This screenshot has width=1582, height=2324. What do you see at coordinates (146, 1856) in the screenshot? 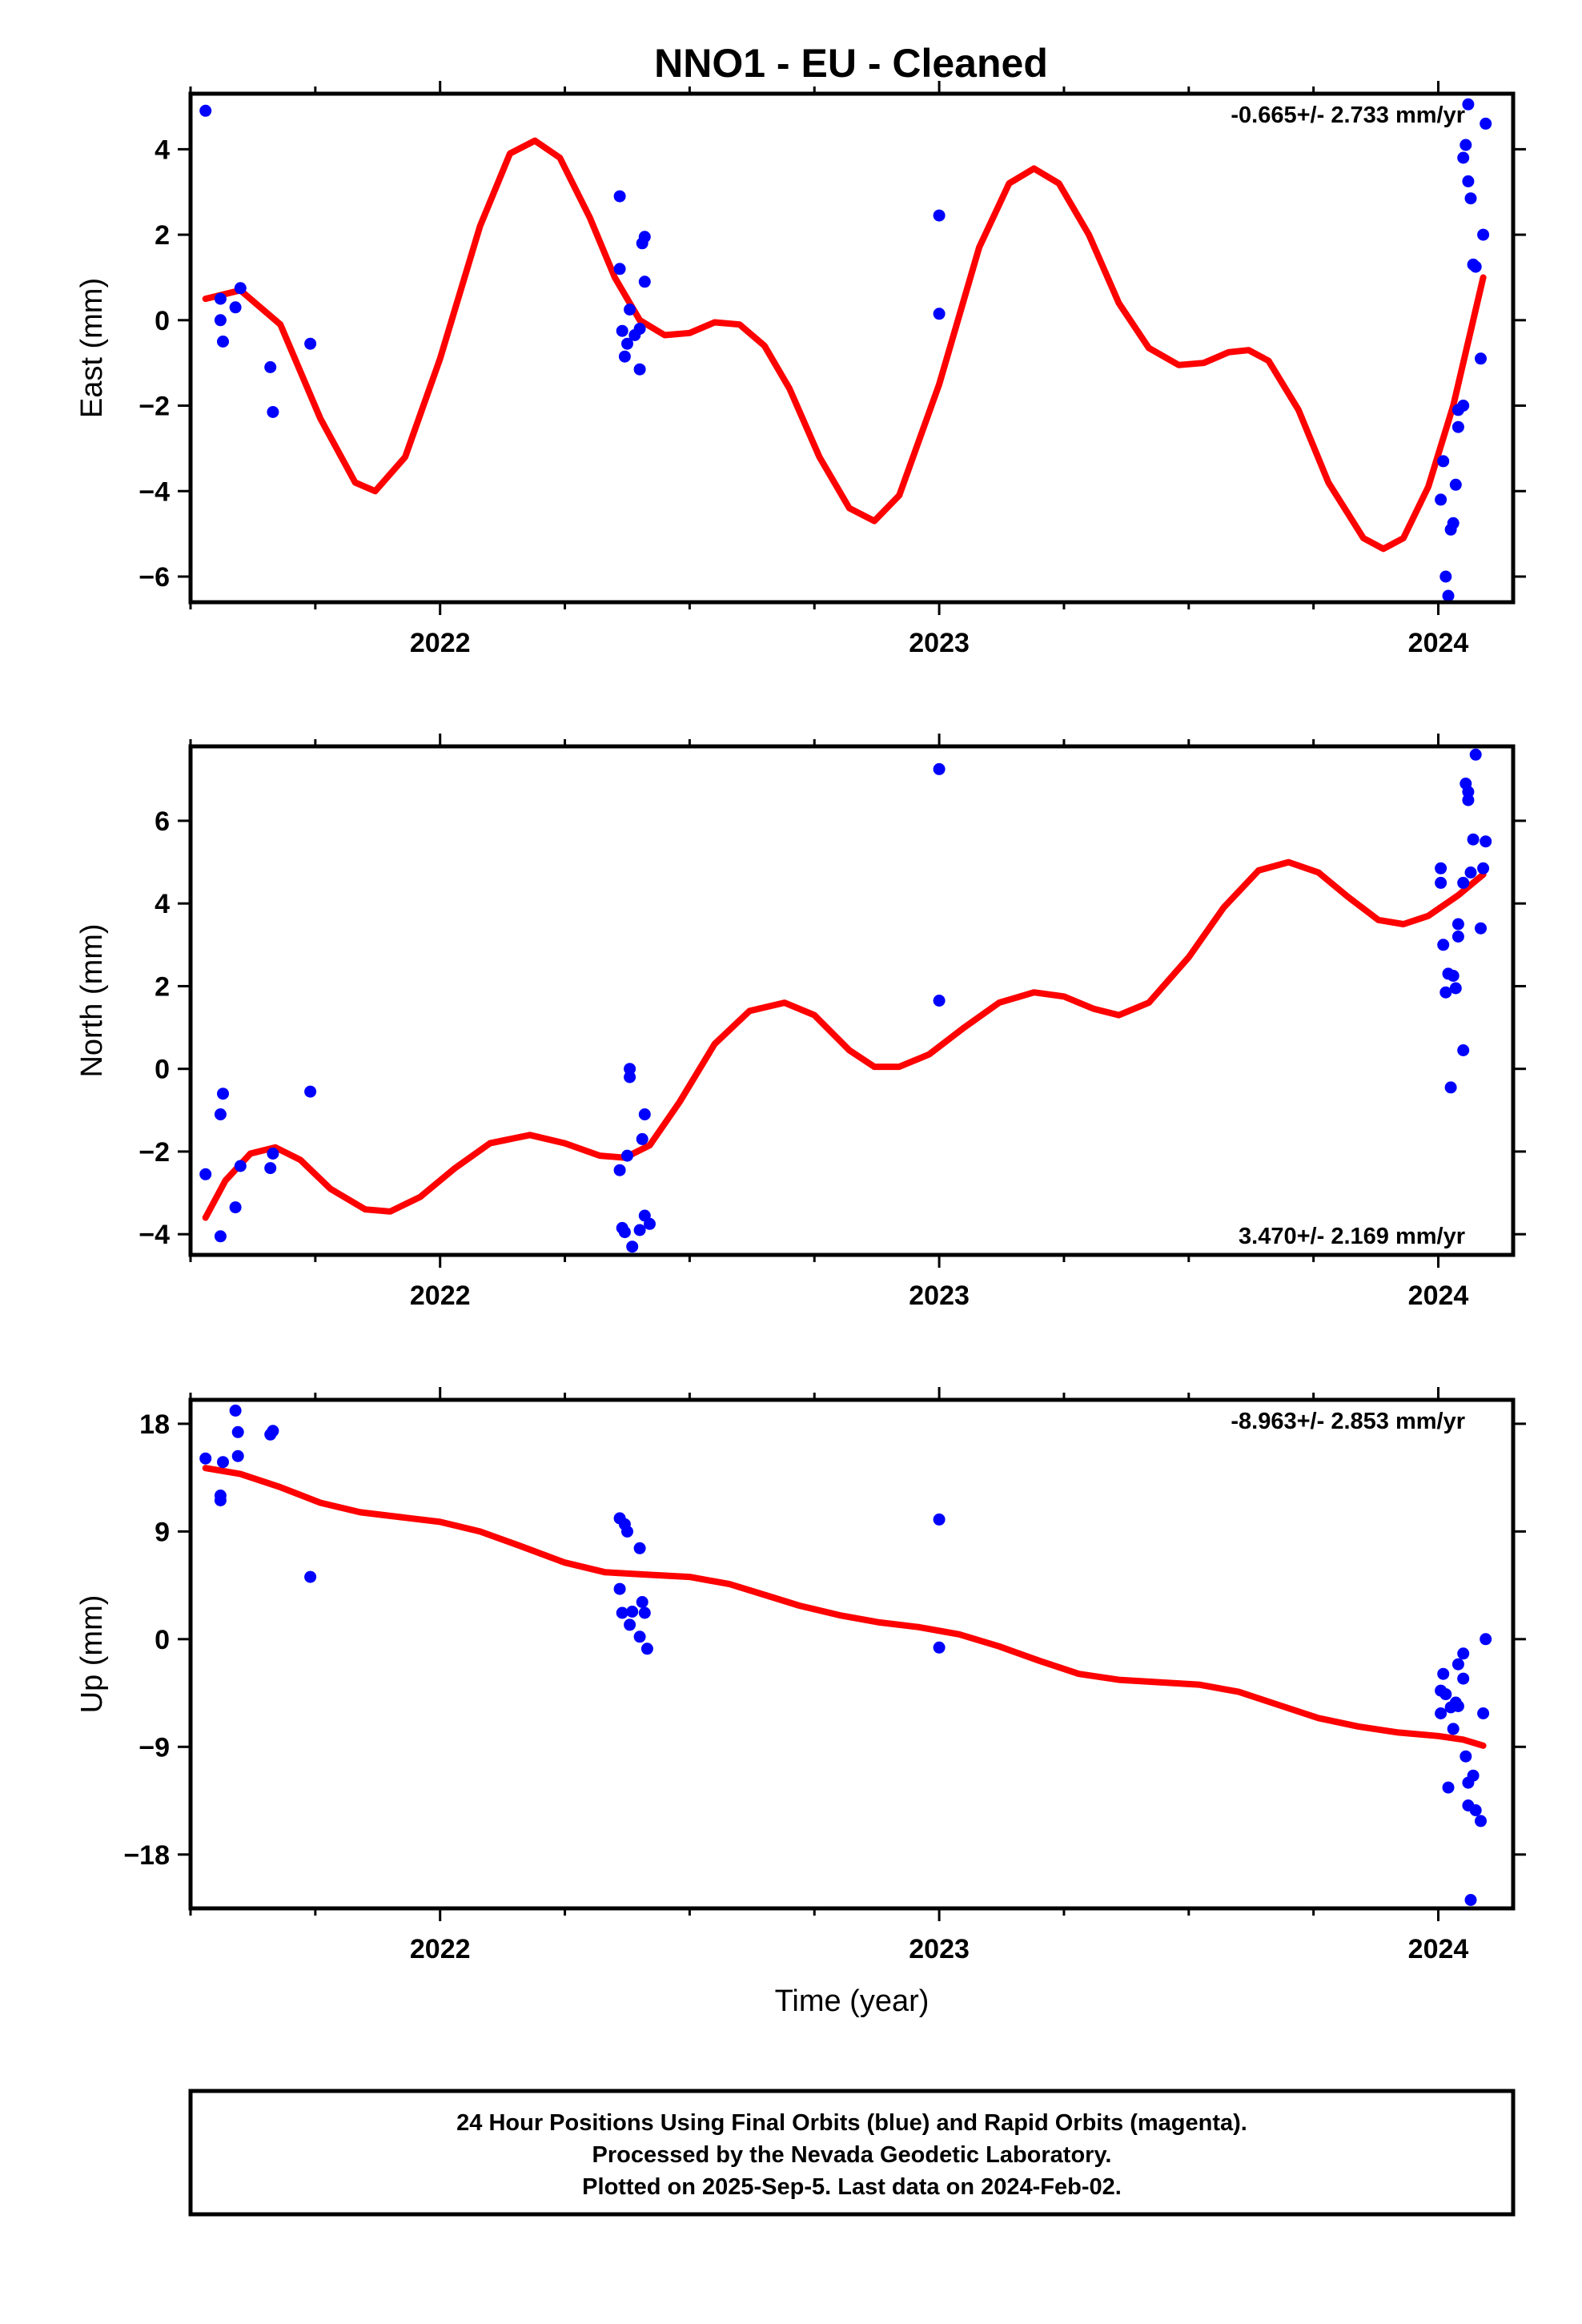
I see `up-y-tick-label: −18` at bounding box center [146, 1856].